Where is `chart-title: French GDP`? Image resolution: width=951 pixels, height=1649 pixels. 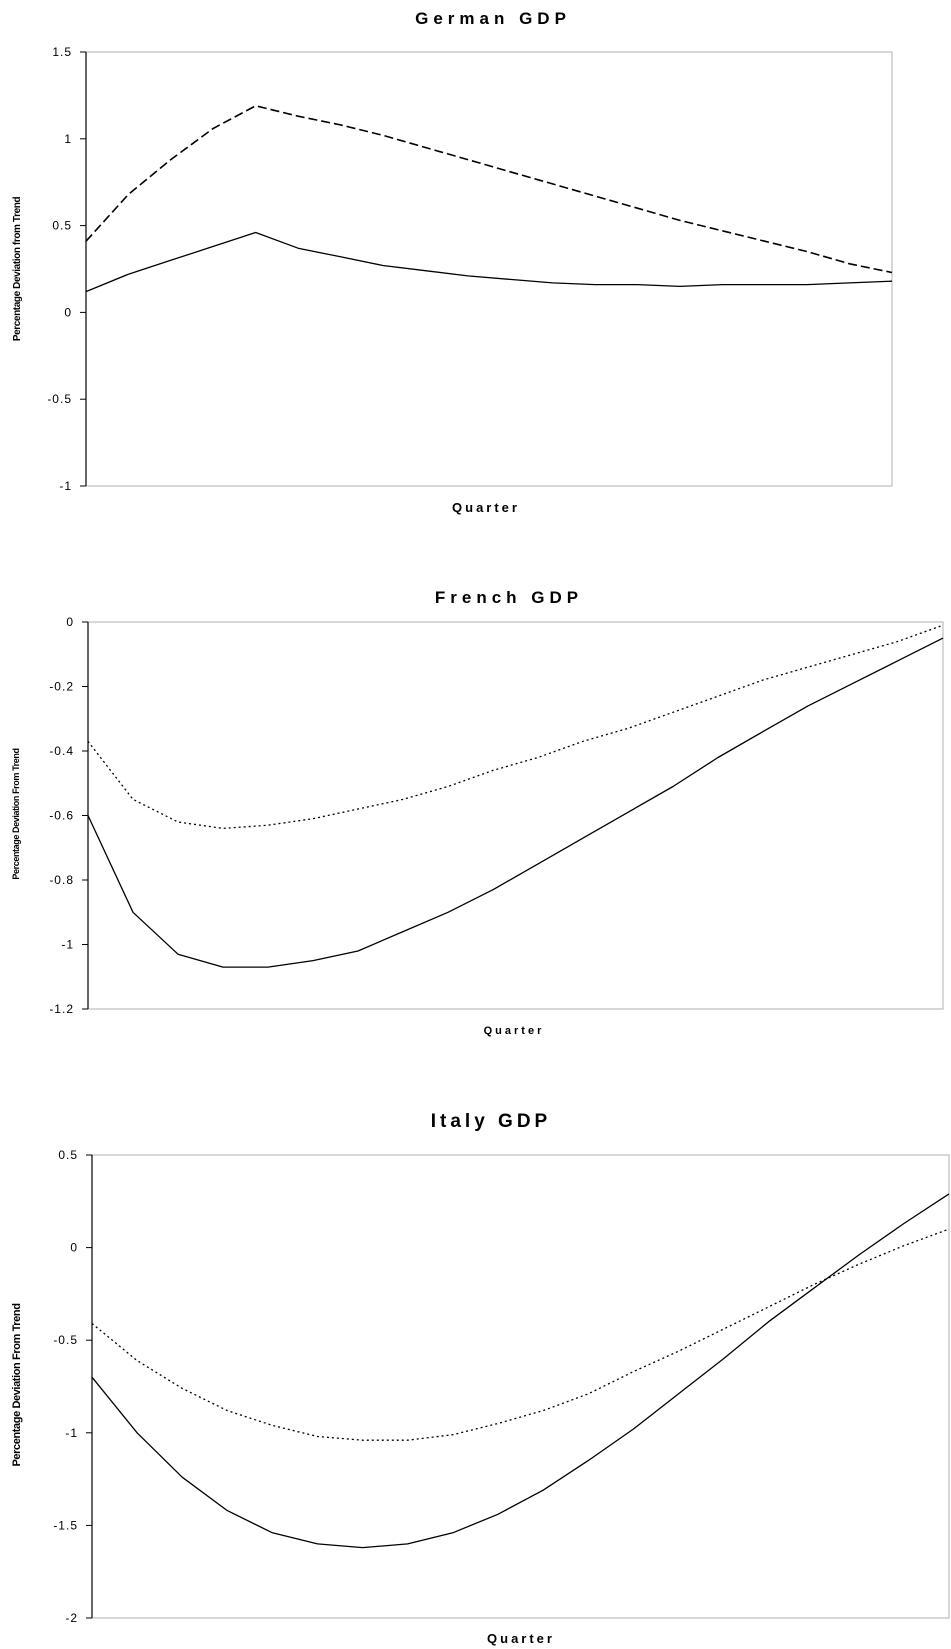 chart-title: French GDP is located at coordinates (509, 597).